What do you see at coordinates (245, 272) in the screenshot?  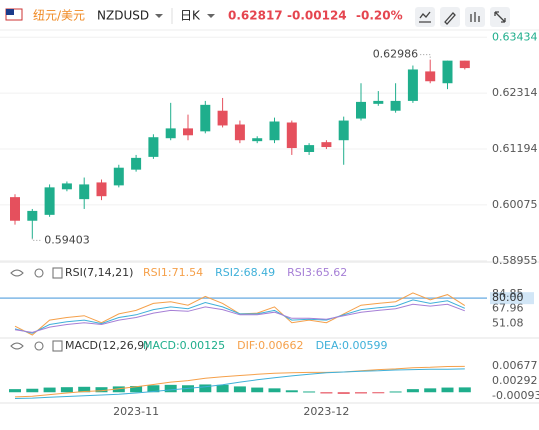 I see `legend-entry: RSI2:68.49` at bounding box center [245, 272].